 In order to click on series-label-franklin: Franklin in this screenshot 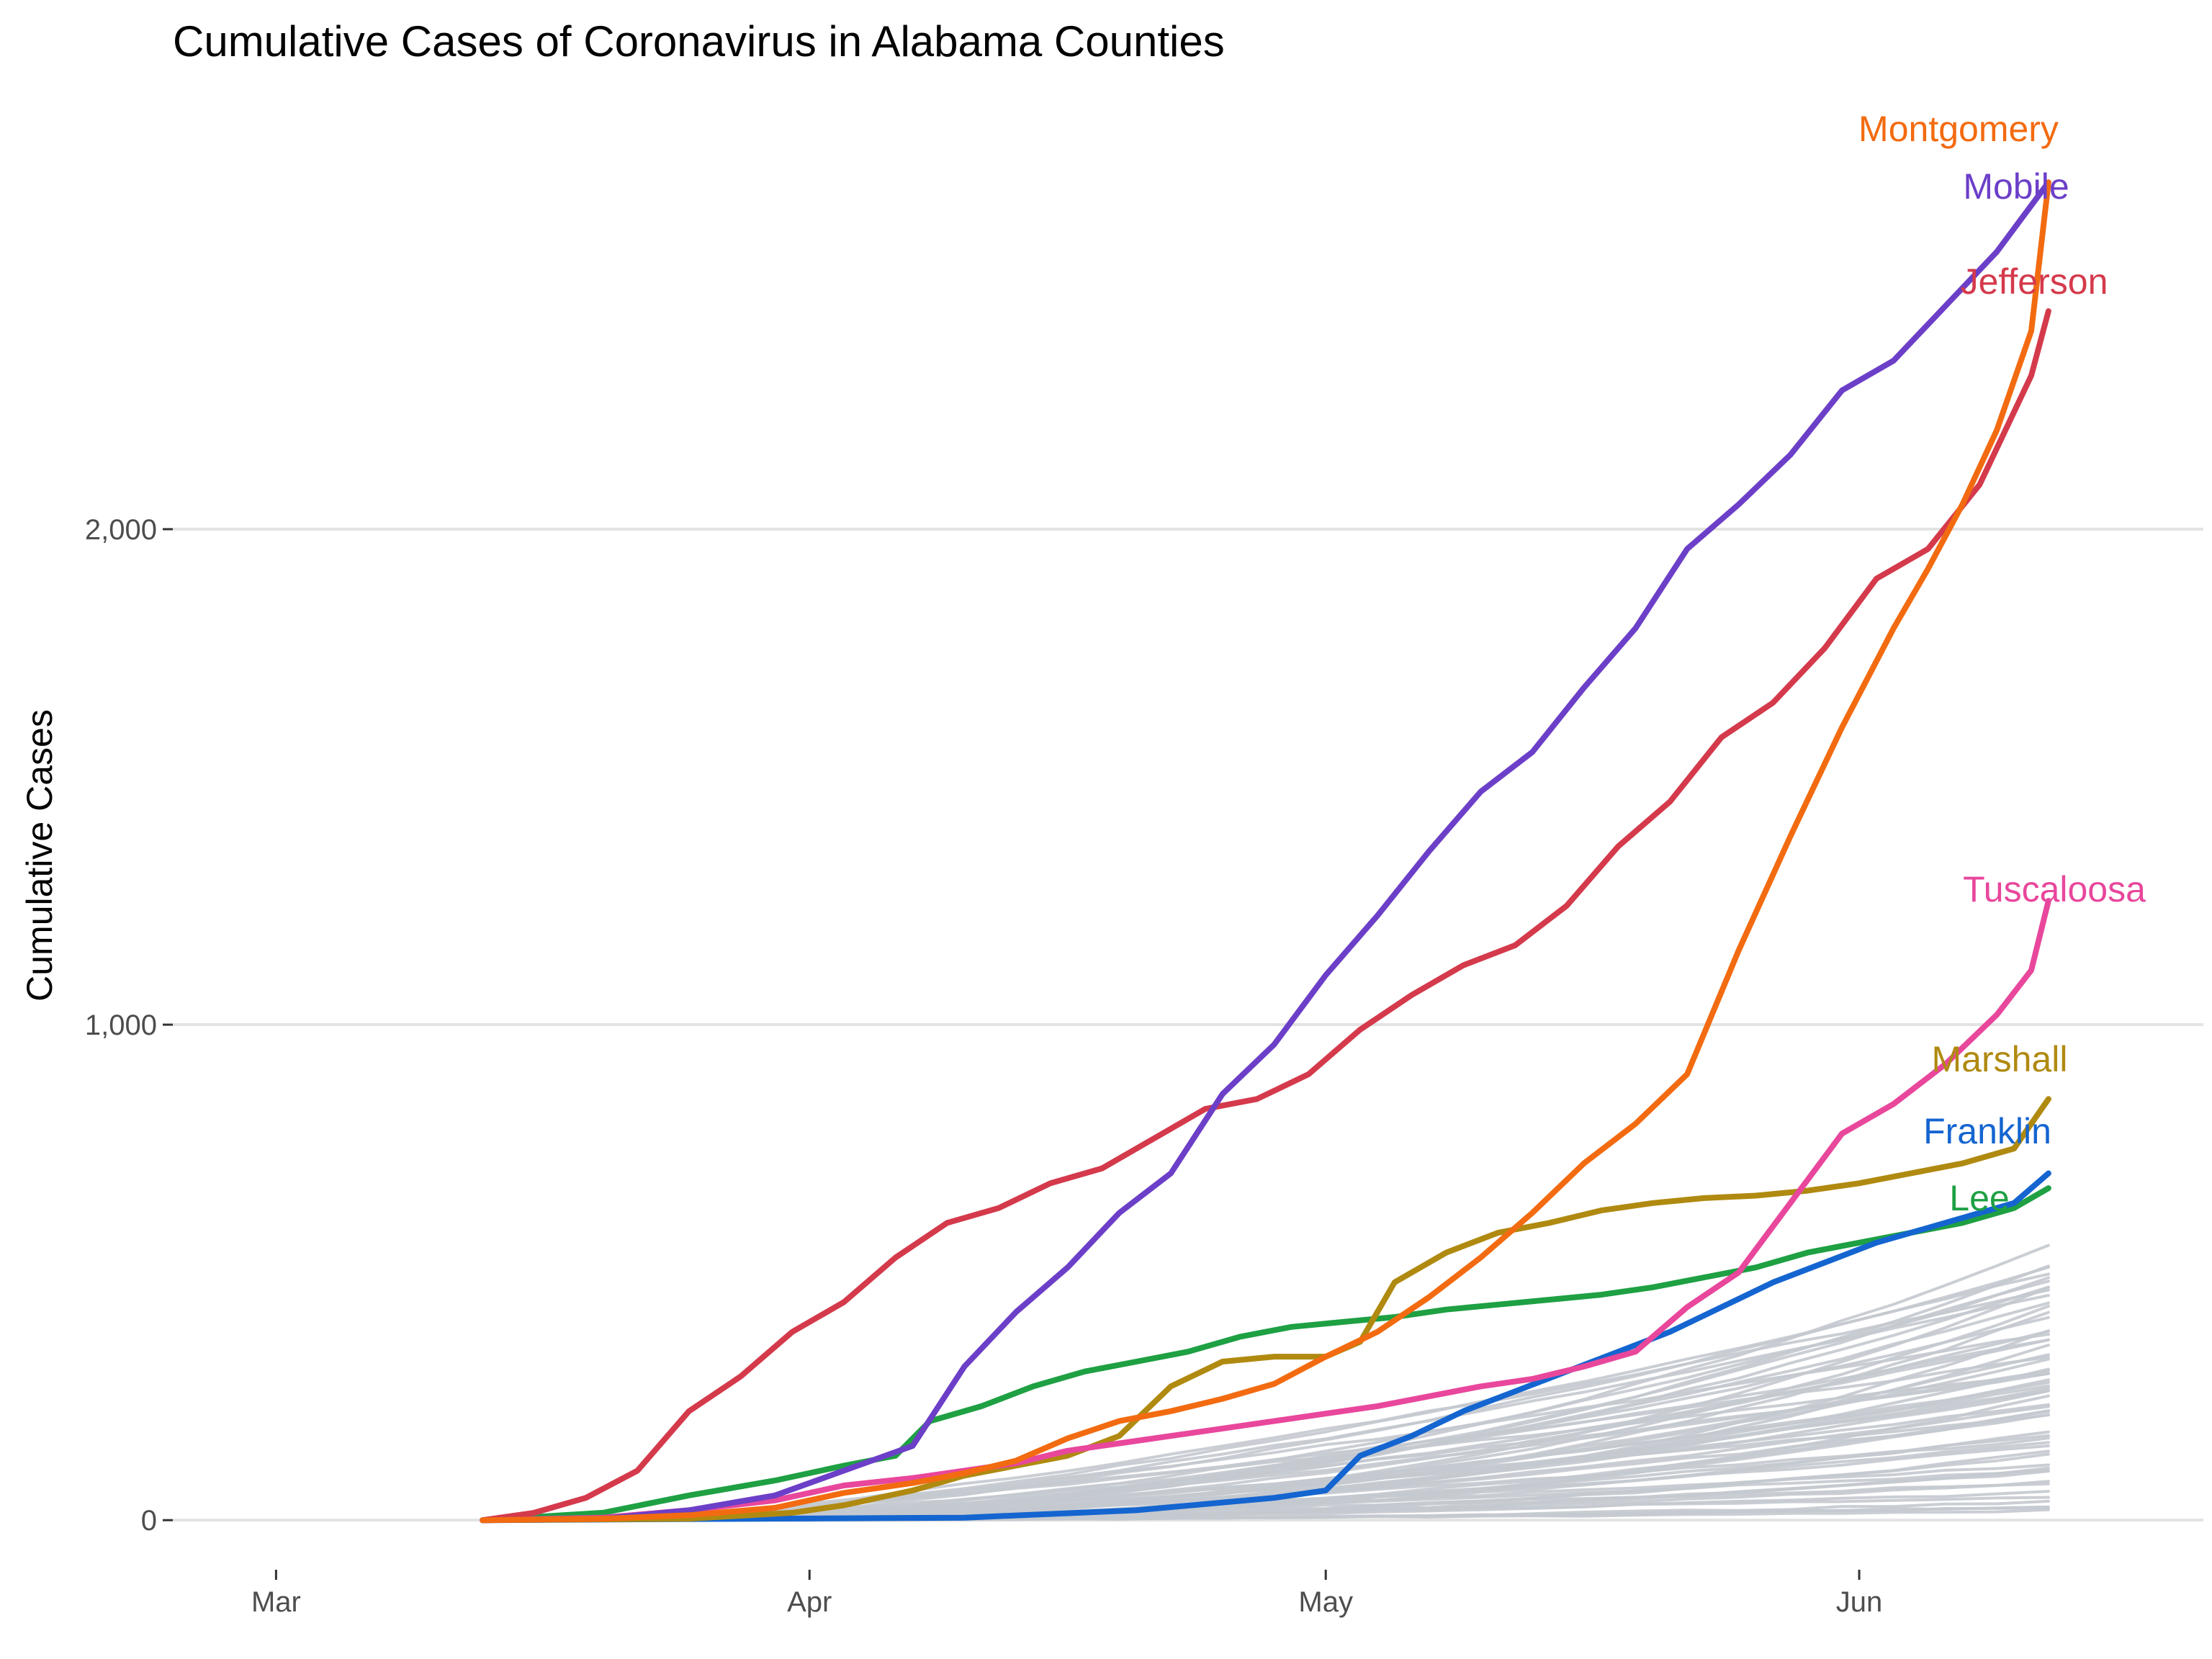, I will do `click(1987, 1131)`.